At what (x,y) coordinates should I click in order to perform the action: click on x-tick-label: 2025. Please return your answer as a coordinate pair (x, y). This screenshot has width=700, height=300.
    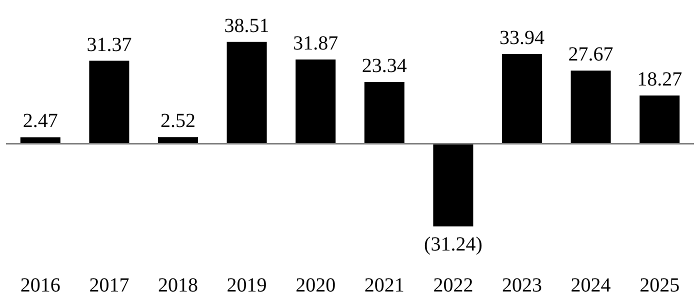
    Looking at the image, I should click on (660, 285).